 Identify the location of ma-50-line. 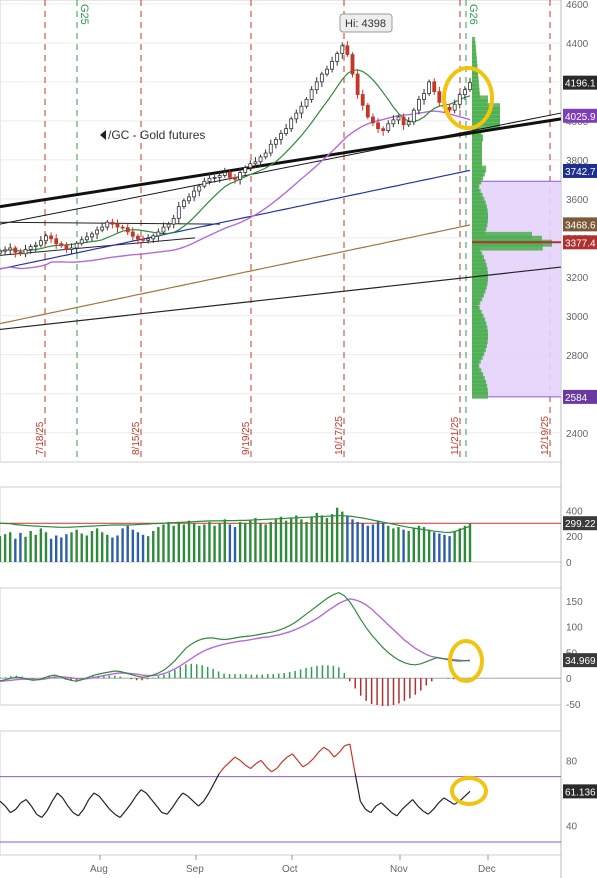
(235, 190).